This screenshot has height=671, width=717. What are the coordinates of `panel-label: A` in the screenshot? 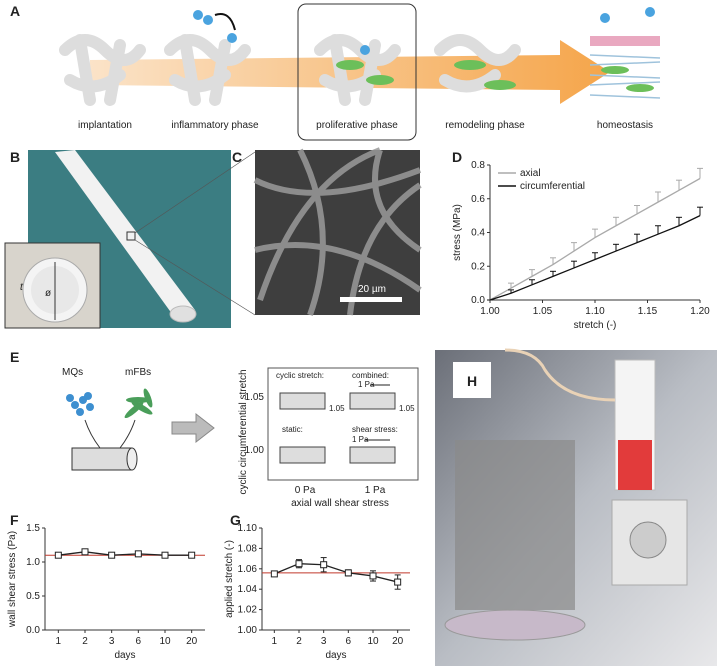 It's located at (15, 11).